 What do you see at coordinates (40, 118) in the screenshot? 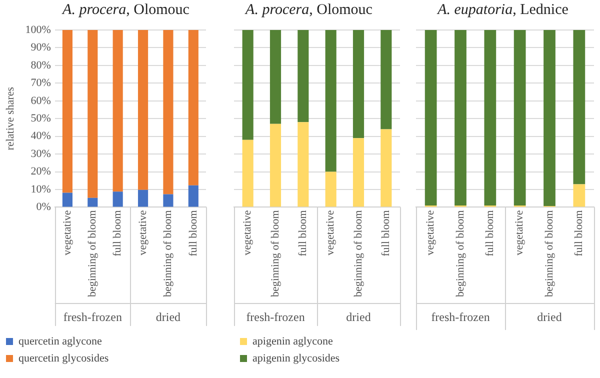
I see `y-tick-label: 50%` at bounding box center [40, 118].